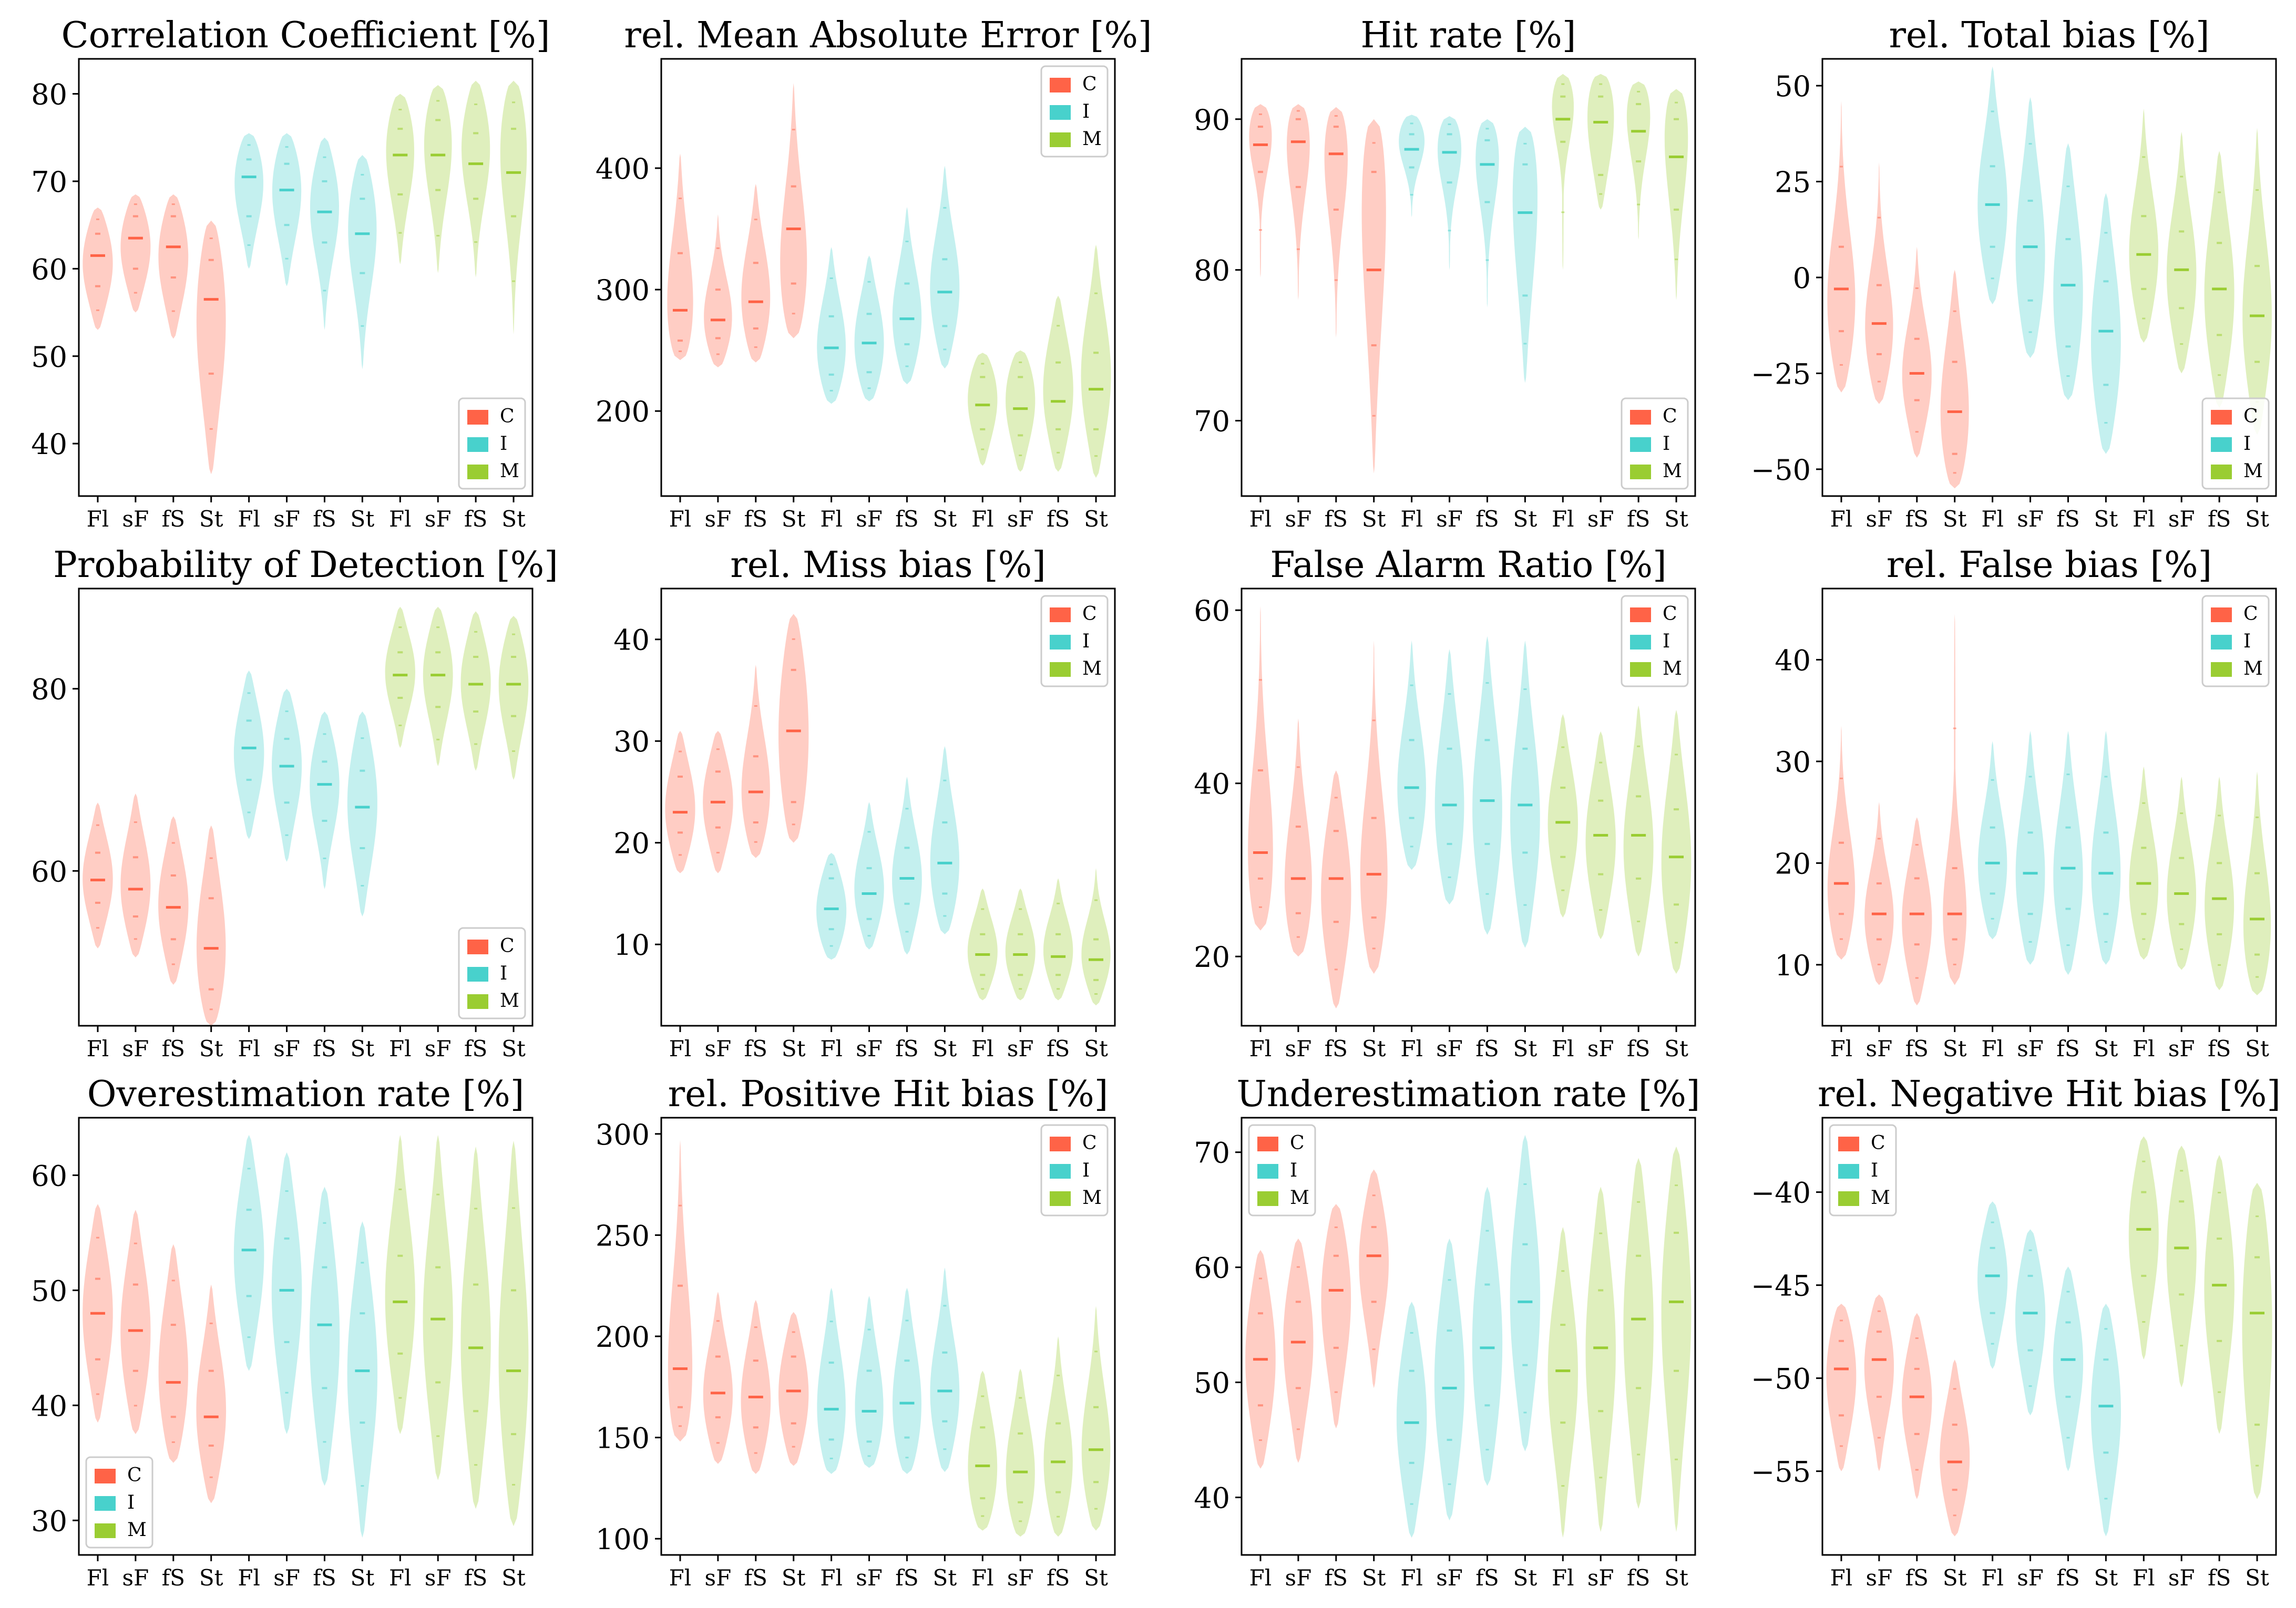 The height and width of the screenshot is (1608, 2296). I want to click on y-tick-label: −50, so click(1781, 470).